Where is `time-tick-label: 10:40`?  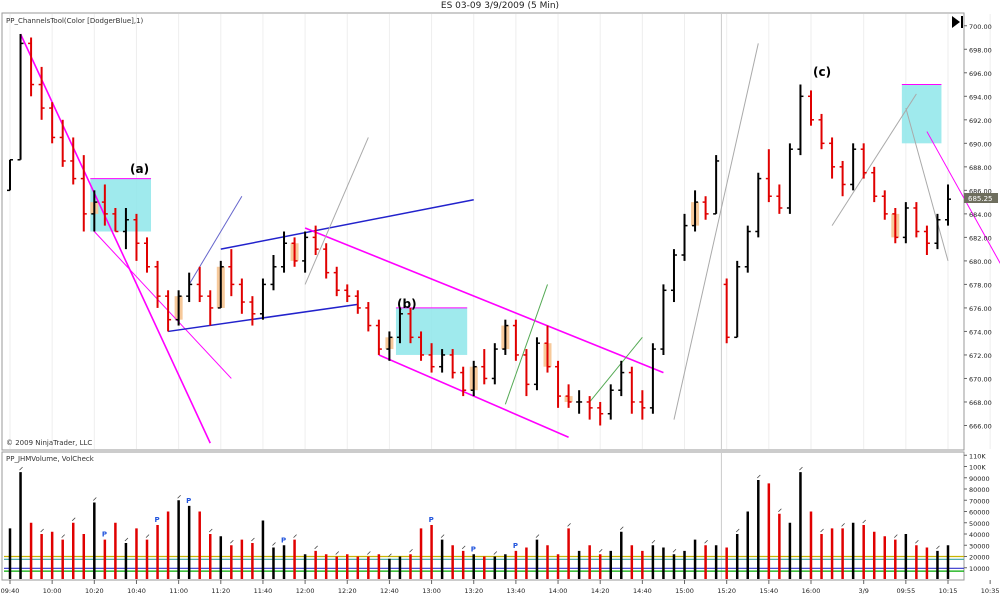
time-tick-label: 10:40 is located at coordinates (136, 591).